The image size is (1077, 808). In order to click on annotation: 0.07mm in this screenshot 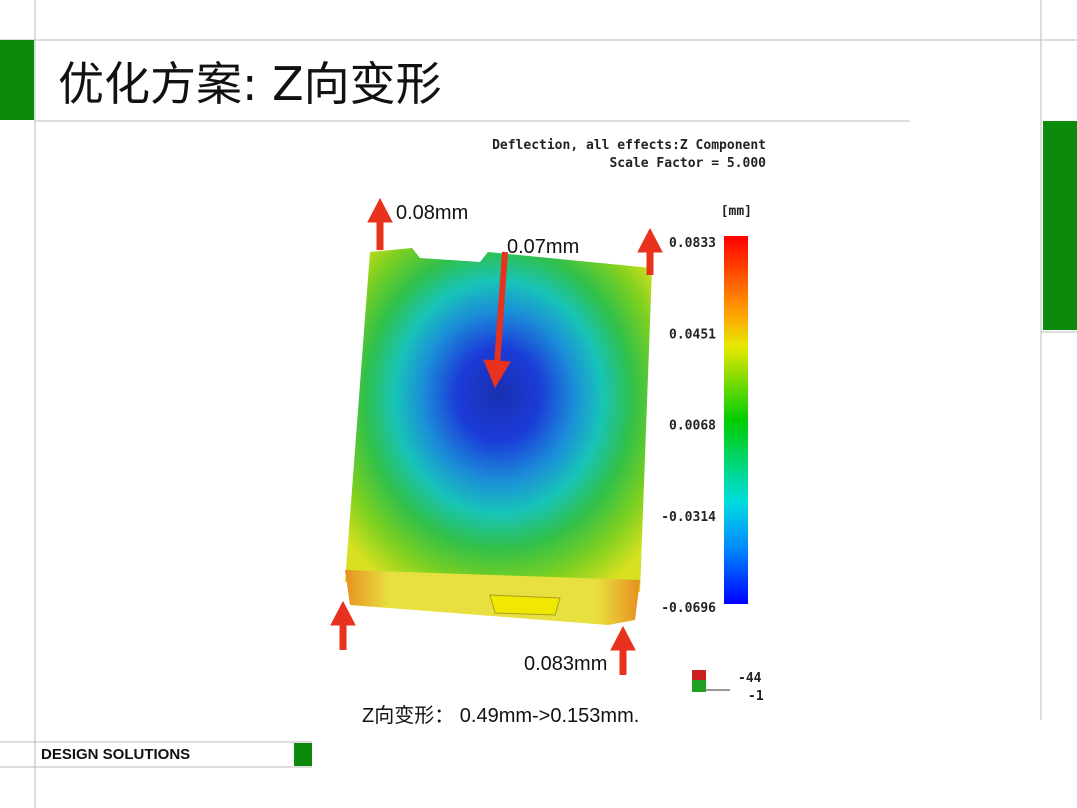, I will do `click(543, 247)`.